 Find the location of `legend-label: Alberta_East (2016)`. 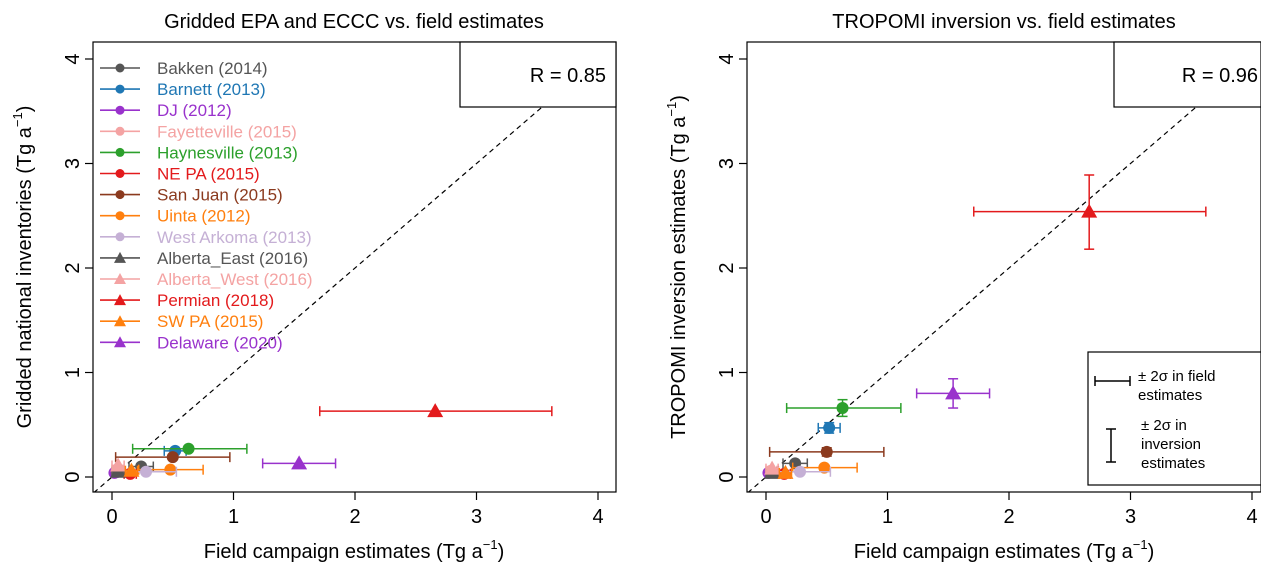

legend-label: Alberta_East (2016) is located at coordinates (232, 258).